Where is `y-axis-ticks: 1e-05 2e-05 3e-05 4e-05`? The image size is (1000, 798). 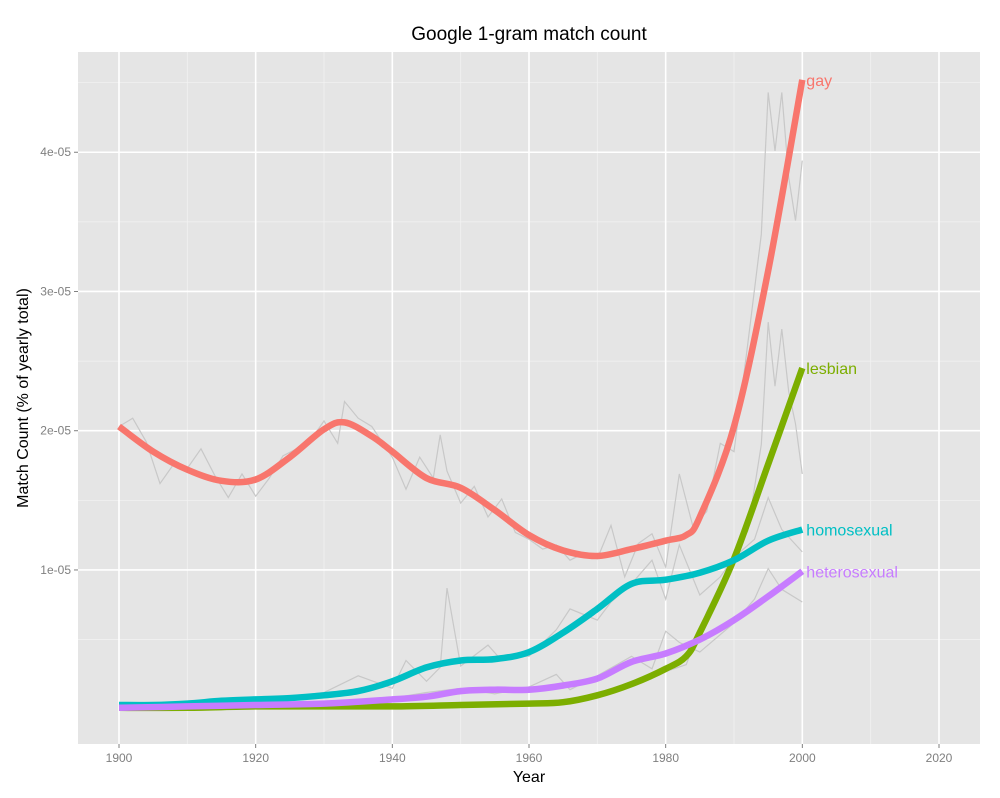
y-axis-ticks: 1e-05 2e-05 3e-05 4e-05 is located at coordinates (59, 361).